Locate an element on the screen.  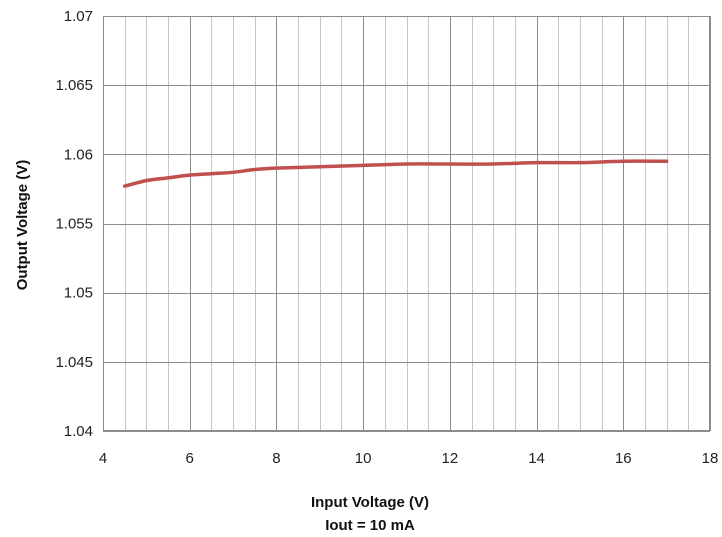
x-tick-labels: 4 6 8 10 12 14 16 18 is located at coordinates (409, 458).